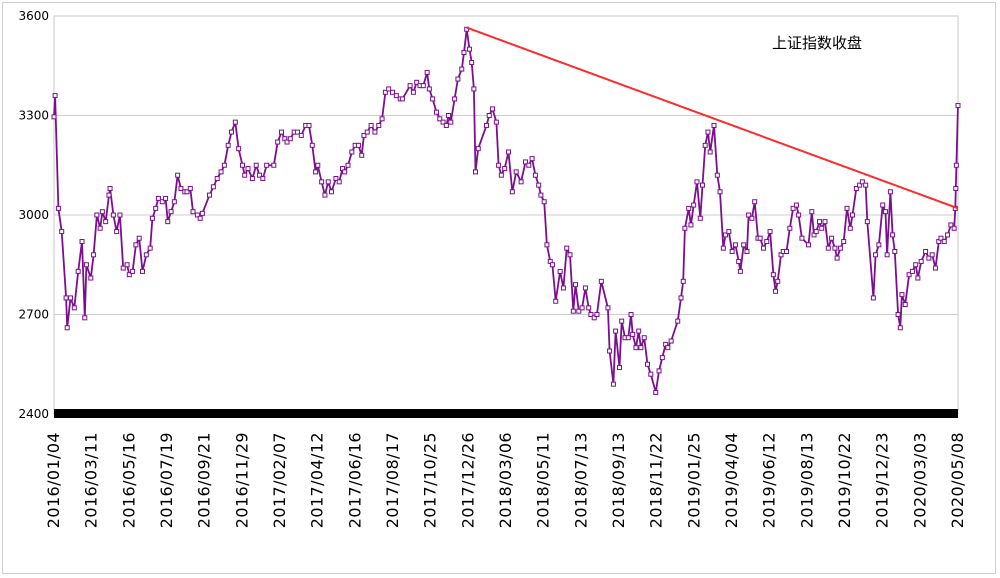 This screenshot has width=1000, height=578. Describe the element at coordinates (919, 480) in the screenshot. I see `x-tick-label: 2020/03/03` at that location.